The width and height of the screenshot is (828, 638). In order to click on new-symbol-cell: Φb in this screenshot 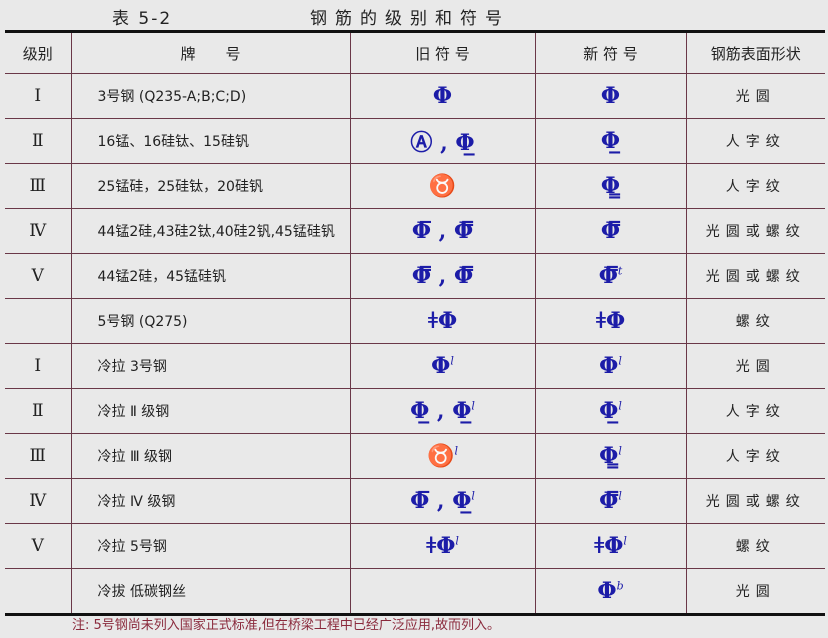, I will do `click(610, 591)`.